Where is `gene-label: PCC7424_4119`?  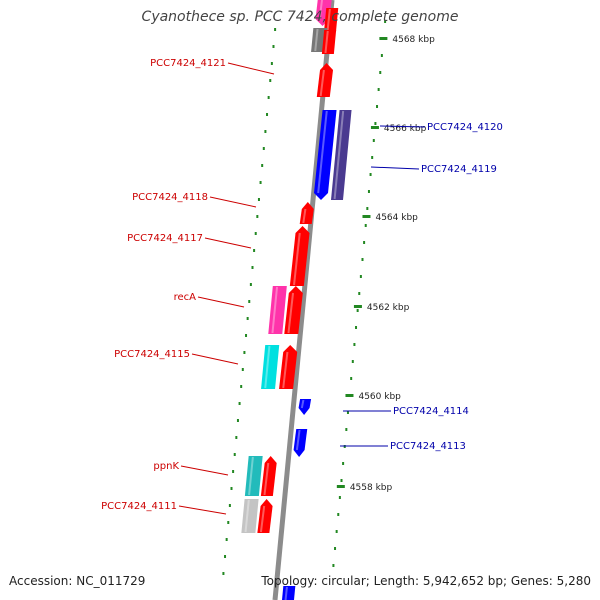
gene-label: PCC7424_4119 is located at coordinates (459, 169).